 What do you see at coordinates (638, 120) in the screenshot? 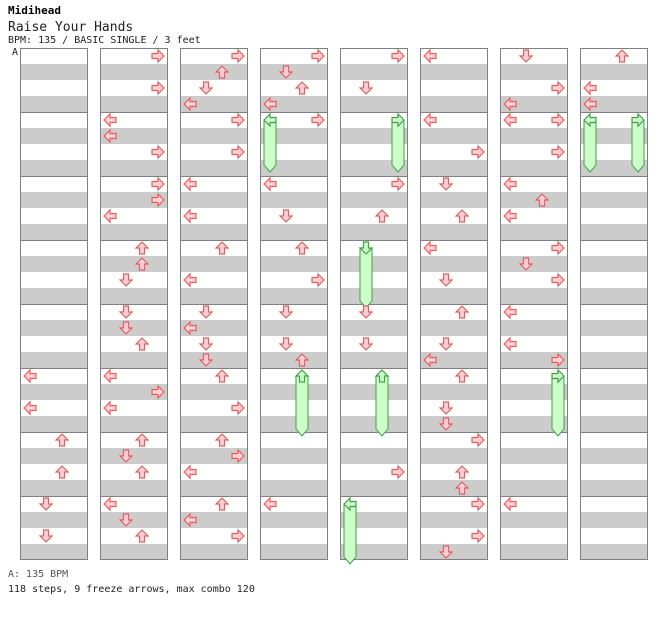
I see `freeze-head-right-icon` at bounding box center [638, 120].